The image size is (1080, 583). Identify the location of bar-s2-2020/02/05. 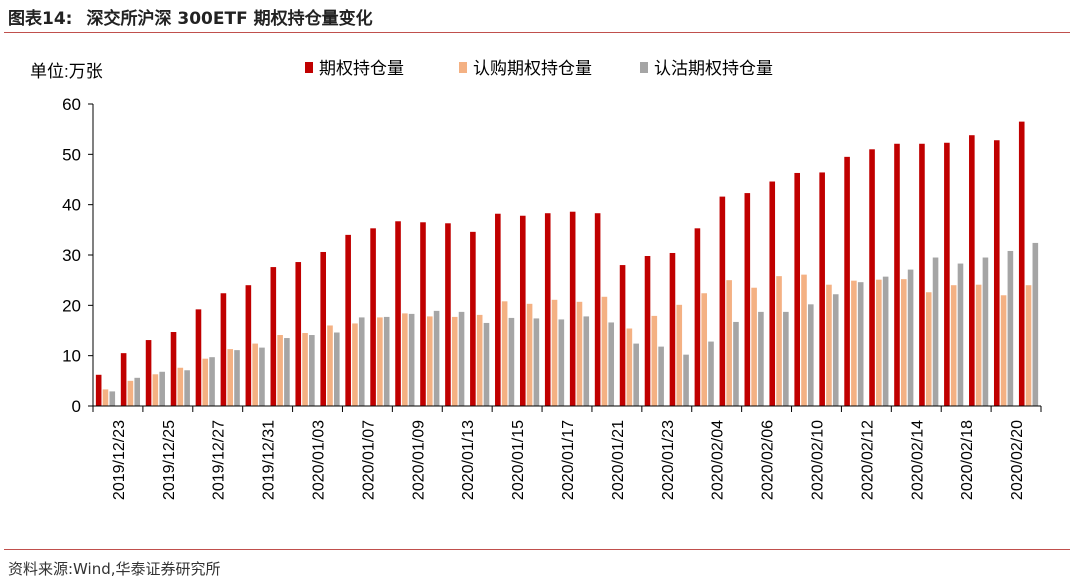
(729, 343).